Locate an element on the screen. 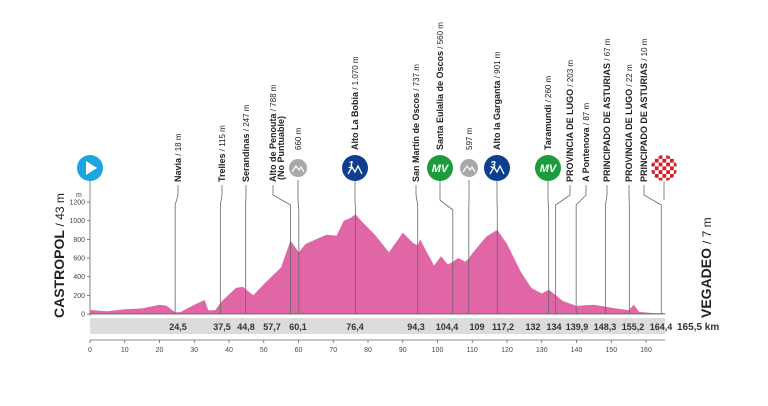 The height and width of the screenshot is (406, 768). point-label: San Martín de Oscos / 737 m is located at coordinates (416, 123).